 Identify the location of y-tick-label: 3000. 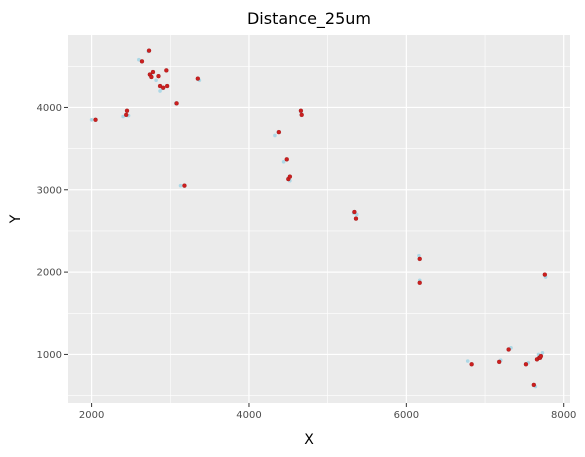
(49, 190).